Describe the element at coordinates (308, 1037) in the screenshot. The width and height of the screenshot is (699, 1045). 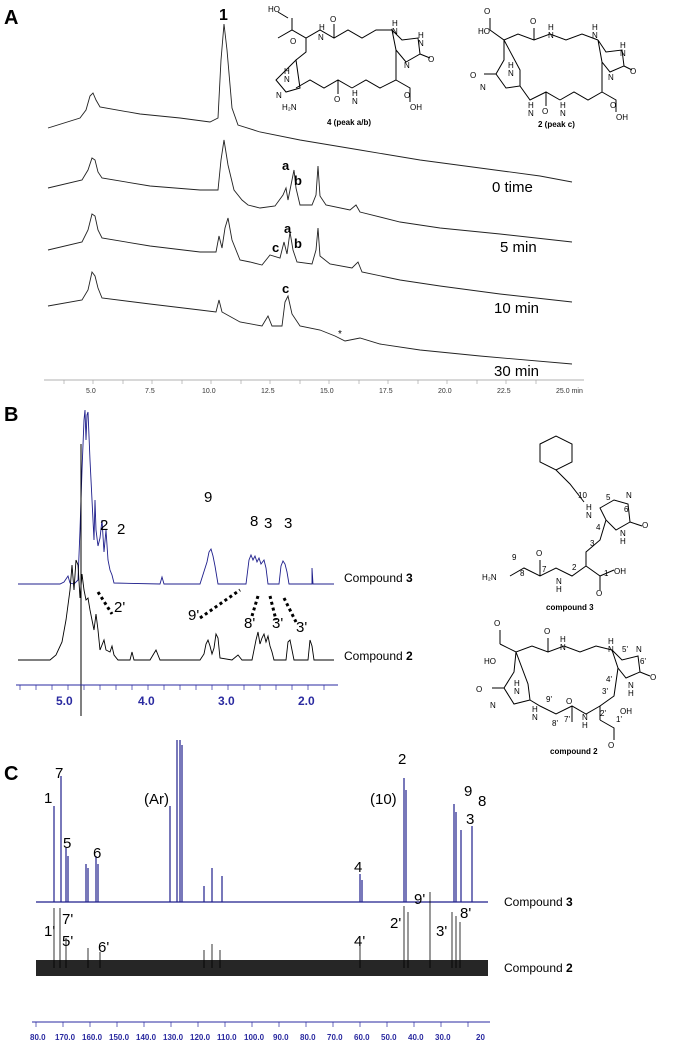
I see `cnmr-tick-10: 80.0` at that location.